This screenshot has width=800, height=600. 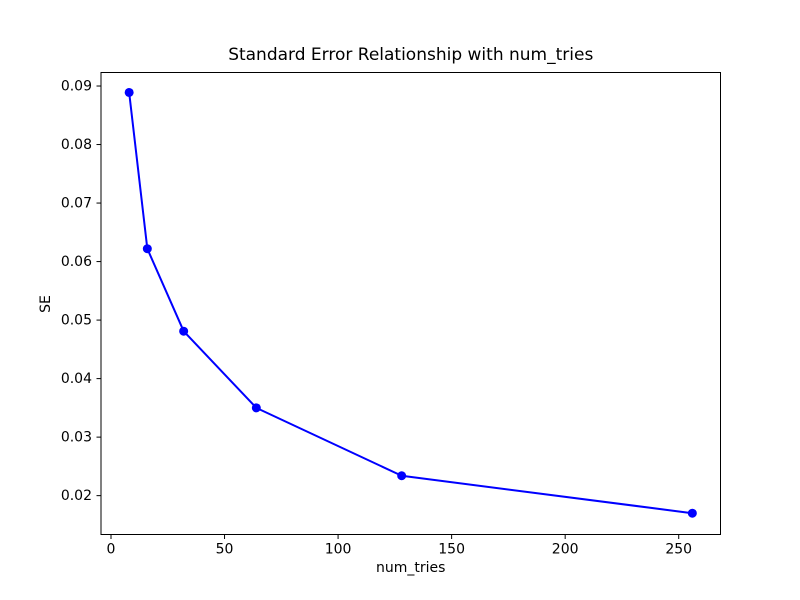 I want to click on y-tick-label: 0.05, so click(x=76, y=321).